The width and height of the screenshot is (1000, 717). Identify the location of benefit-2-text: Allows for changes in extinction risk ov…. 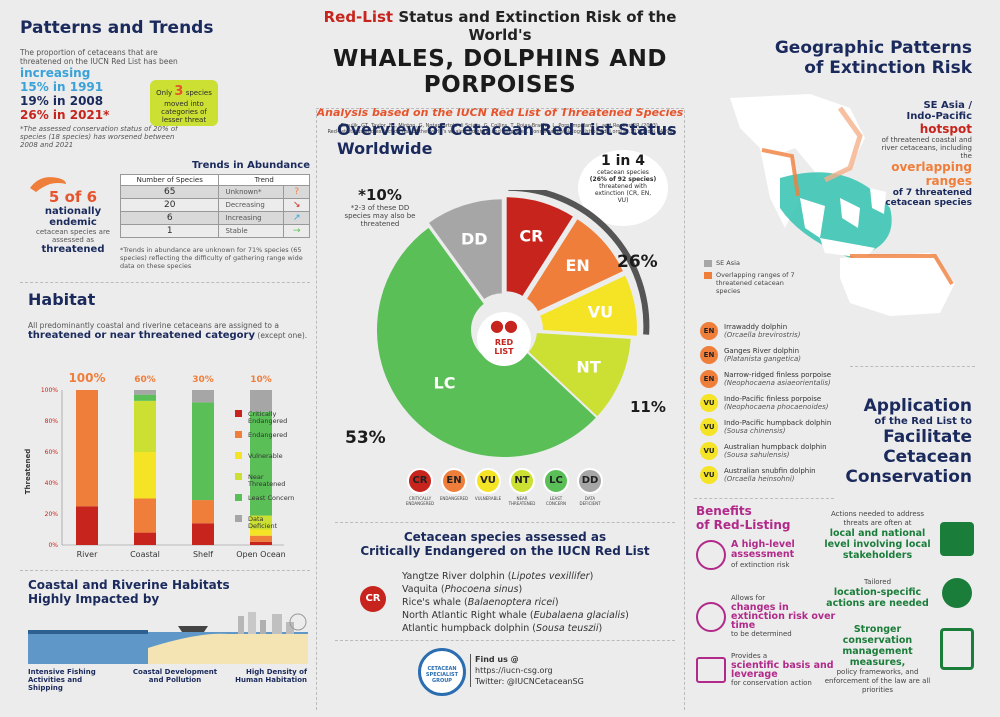
(783, 616).